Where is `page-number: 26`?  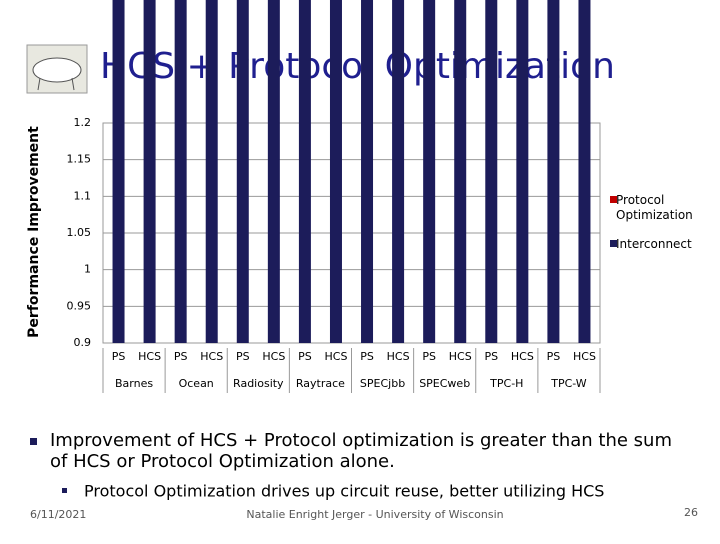
page-number: 26 is located at coordinates (691, 512).